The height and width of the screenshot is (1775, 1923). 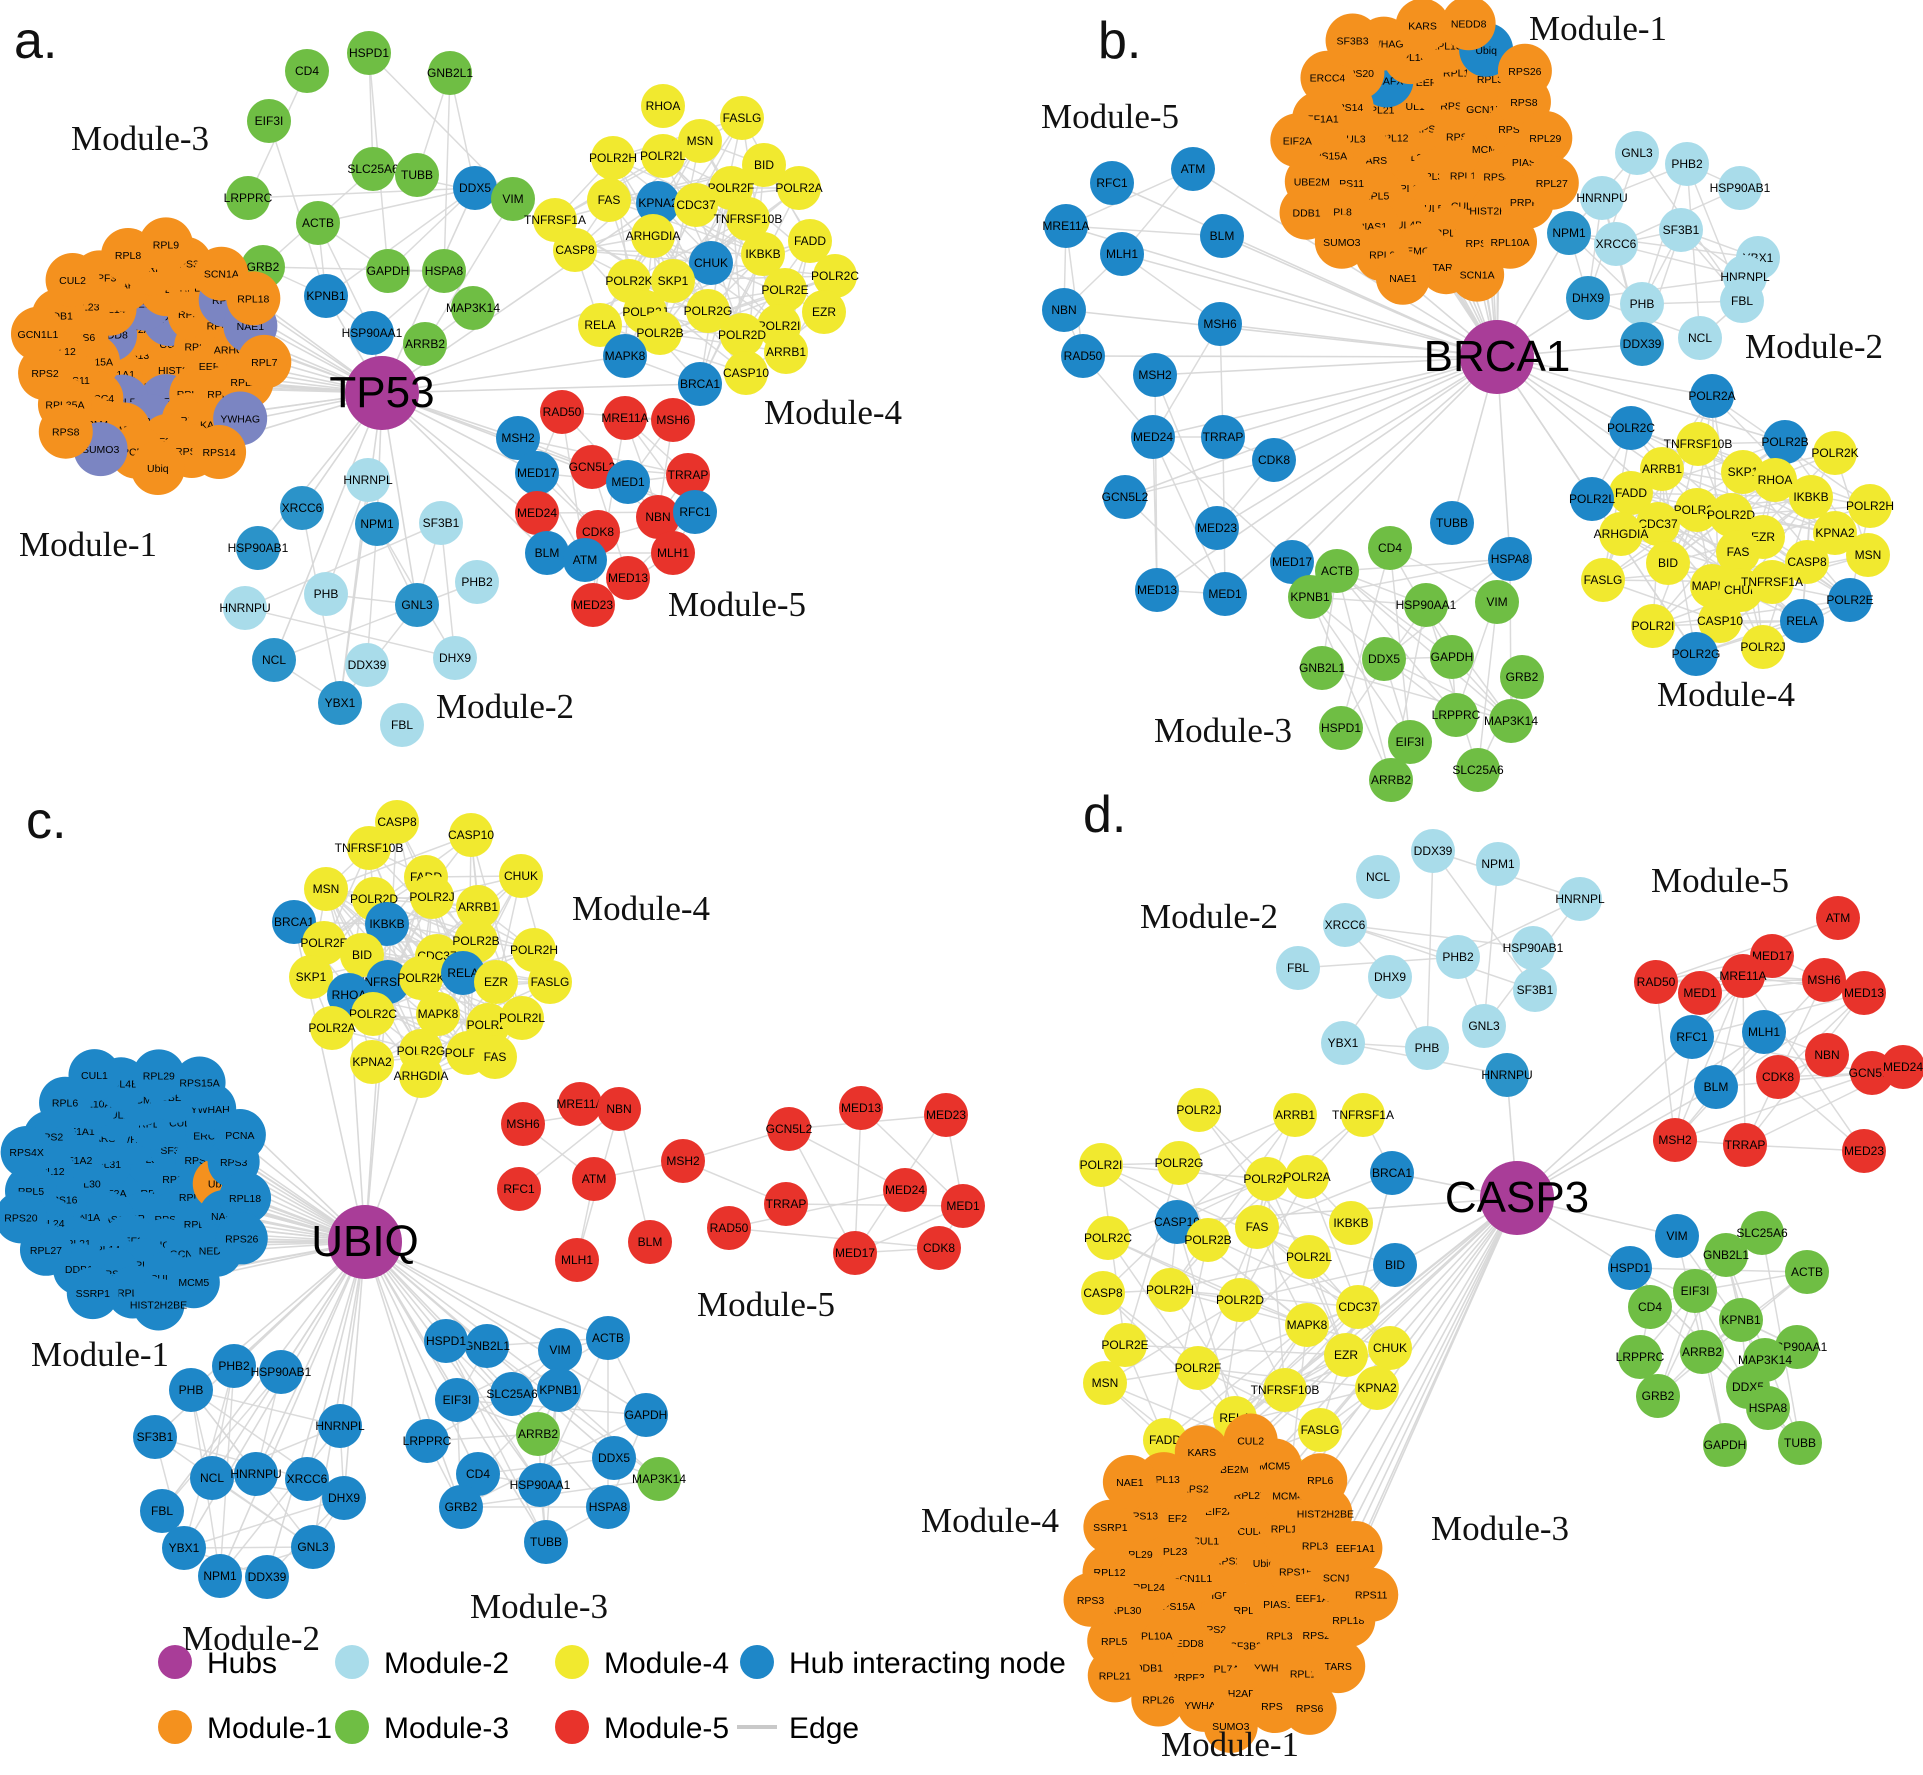 What do you see at coordinates (1320, 1430) in the screenshot?
I see `node-FASLG: FASLG` at bounding box center [1320, 1430].